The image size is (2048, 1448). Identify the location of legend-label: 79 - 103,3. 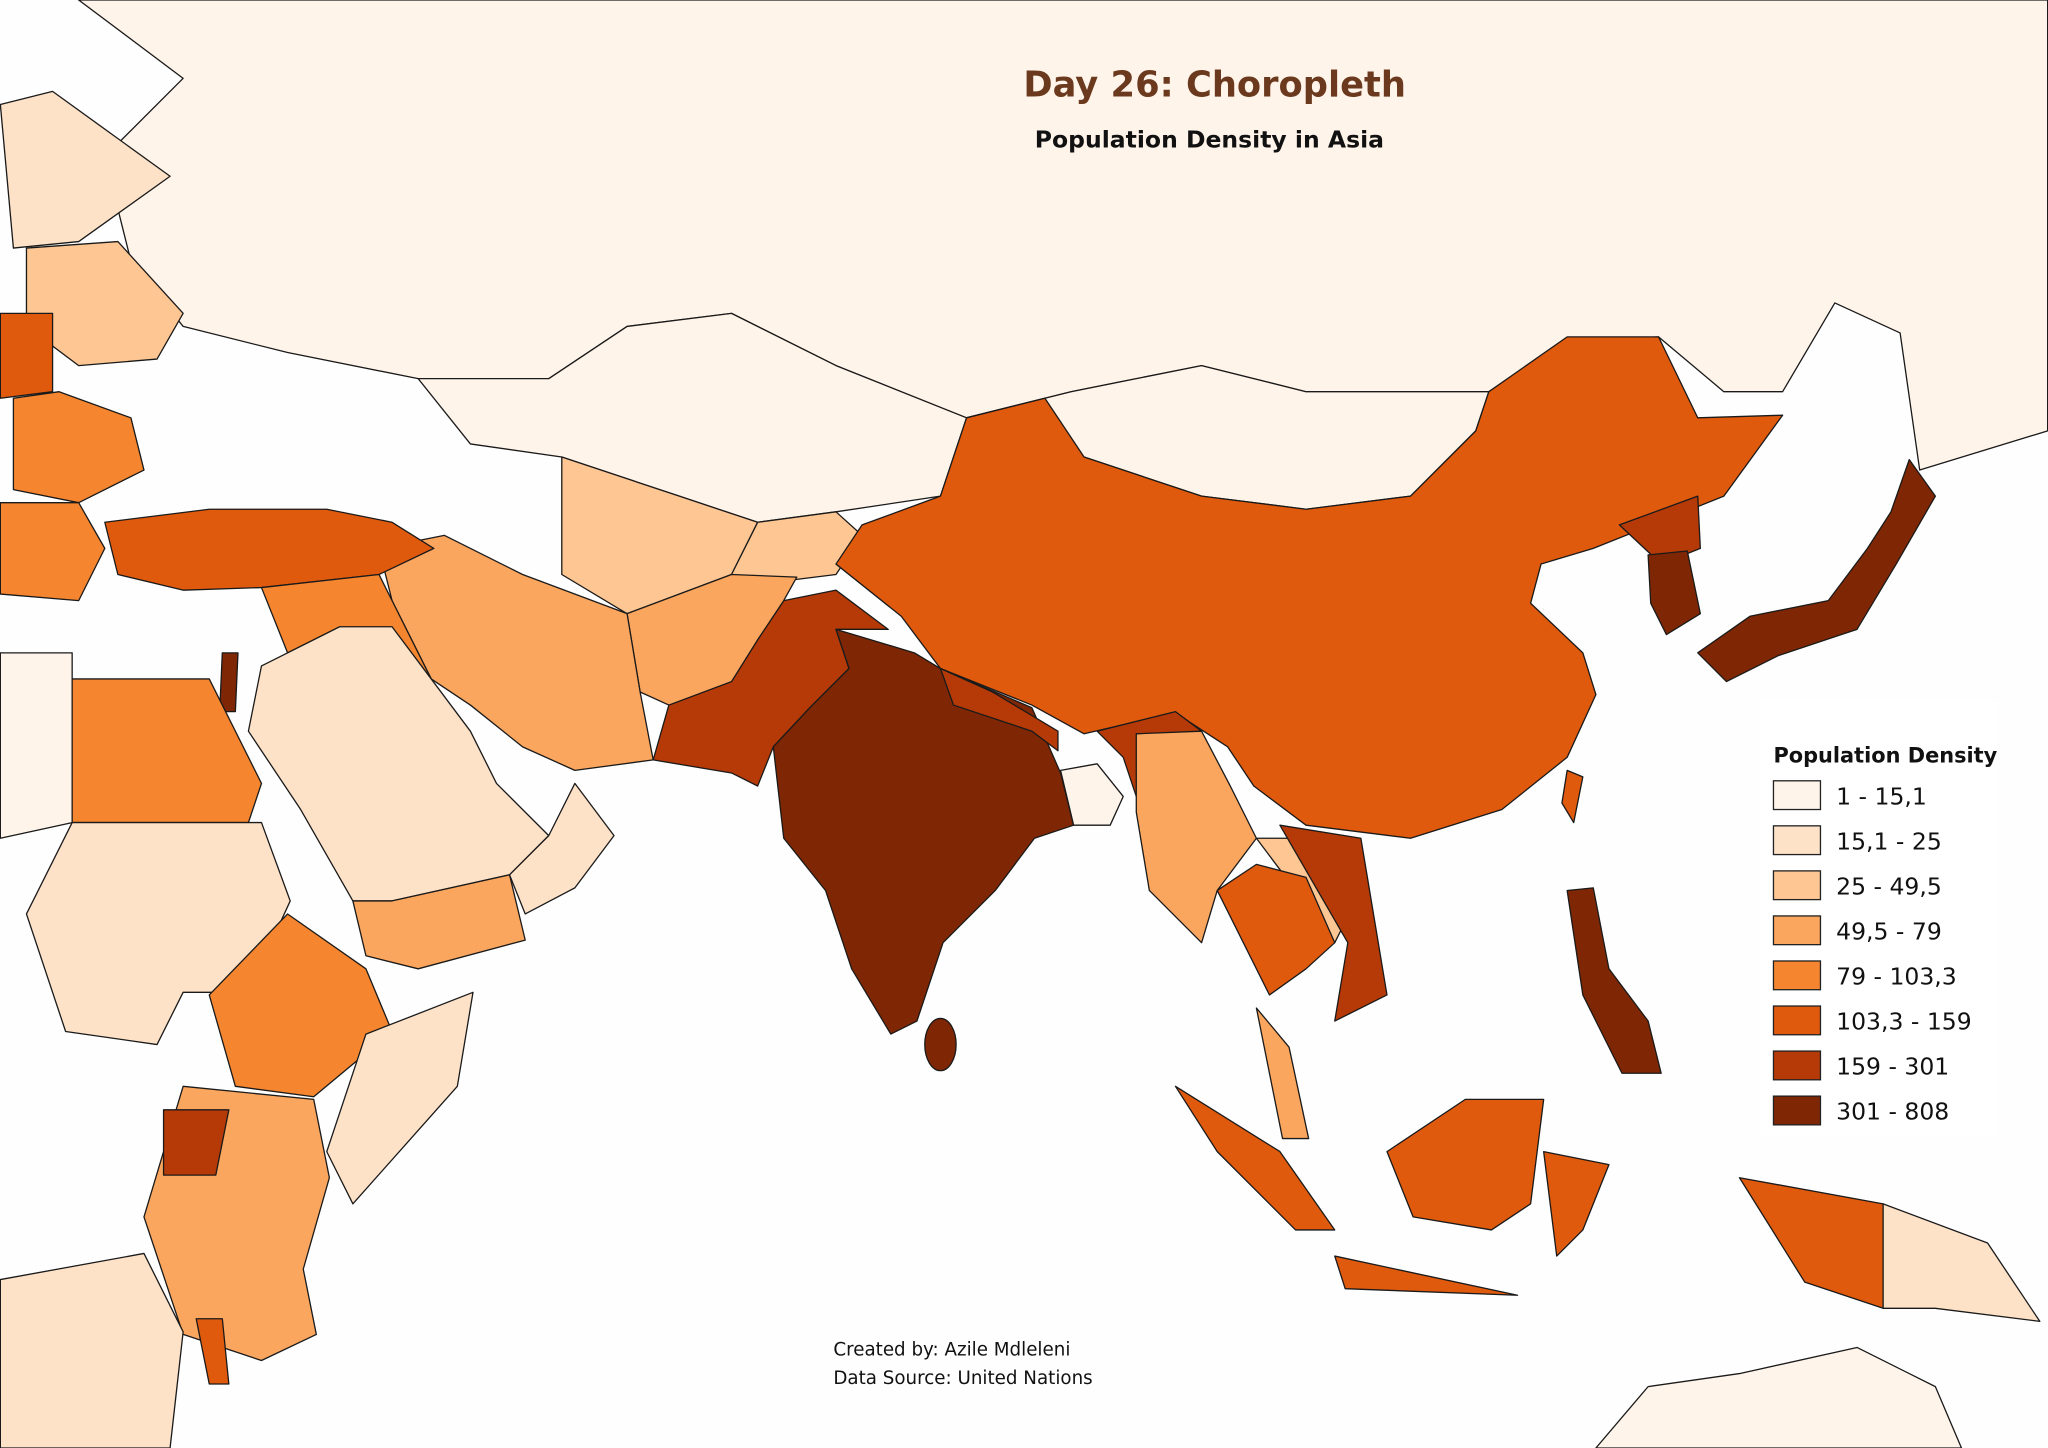
(1896, 976).